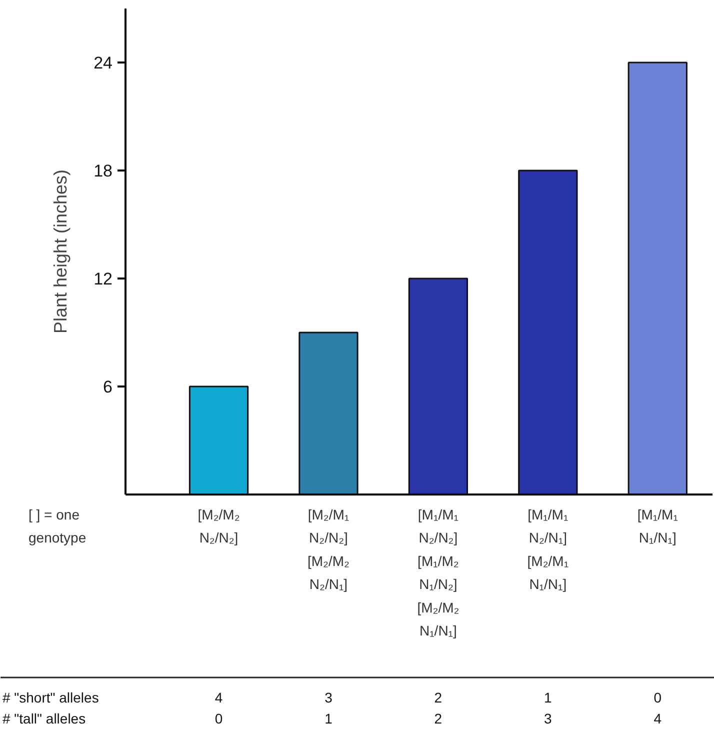  What do you see at coordinates (328, 549) in the screenshot?
I see `x-tick-label: [M₂/M₁ N₂/N₂] [M₂/M₂ N₂/N₁]` at bounding box center [328, 549].